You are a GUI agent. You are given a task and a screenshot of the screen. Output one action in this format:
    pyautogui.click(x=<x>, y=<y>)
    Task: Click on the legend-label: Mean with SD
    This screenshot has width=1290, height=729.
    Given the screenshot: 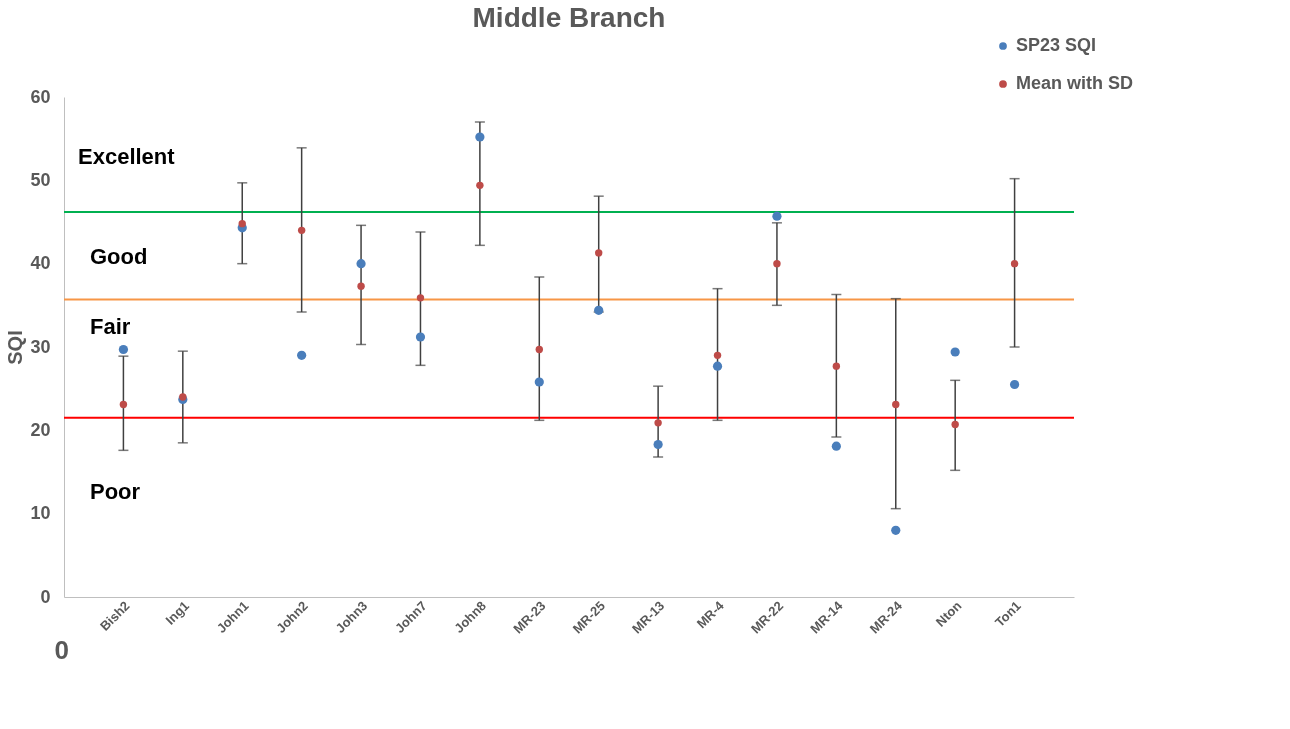 What is the action you would take?
    pyautogui.click(x=1075, y=83)
    